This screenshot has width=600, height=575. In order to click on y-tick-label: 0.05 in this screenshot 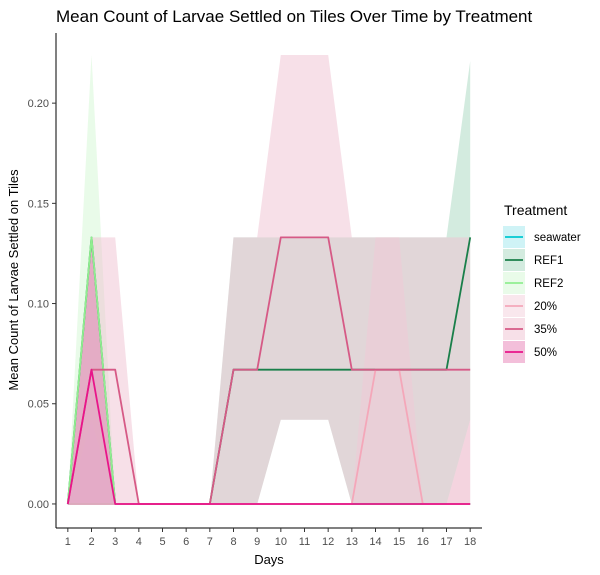, I will do `click(38, 405)`.